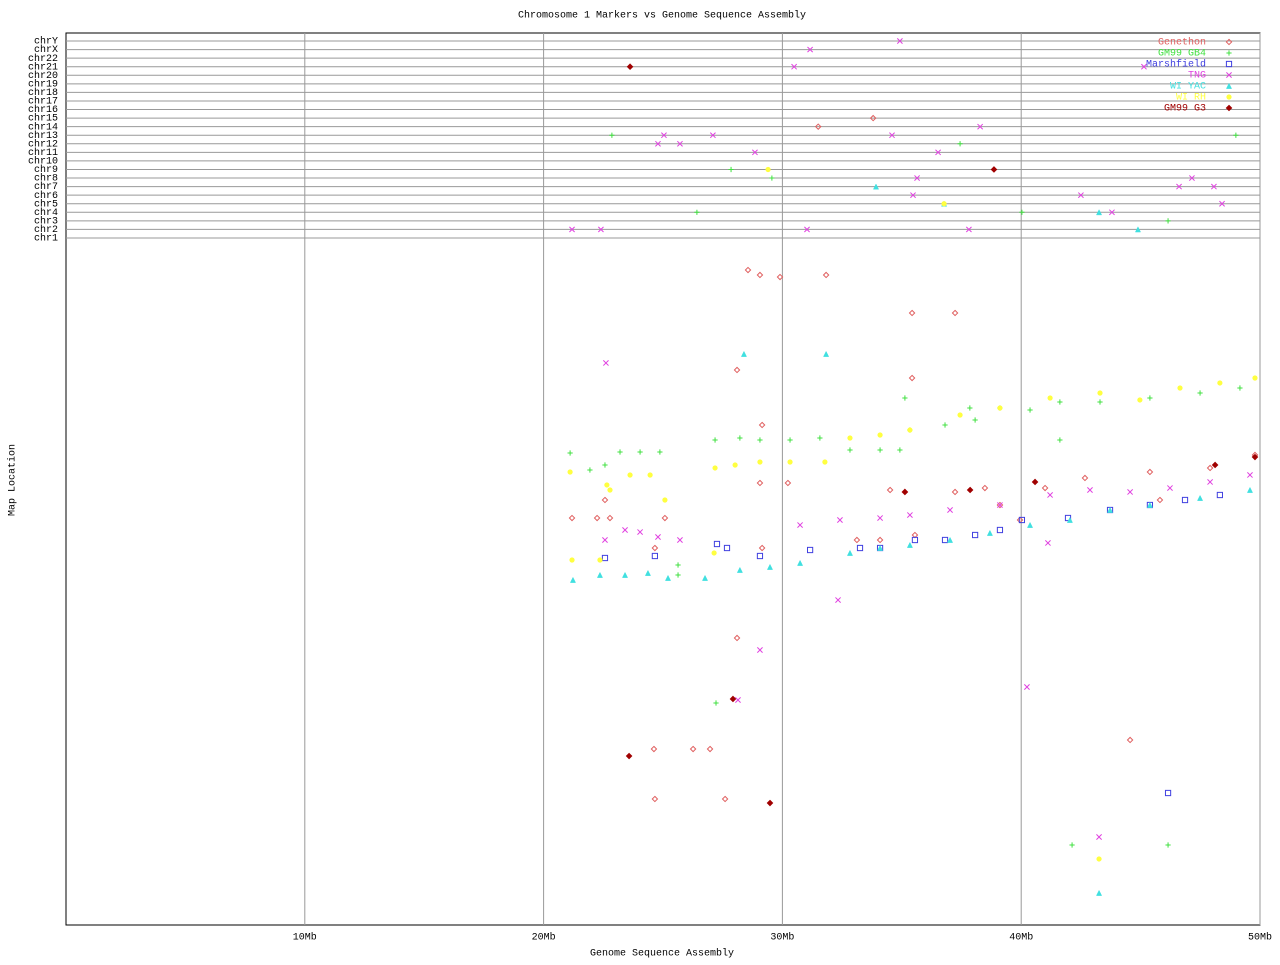 Image resolution: width=1280 pixels, height=965 pixels. Describe the element at coordinates (43, 110) in the screenshot. I see `chromosome-label: chr16` at that location.